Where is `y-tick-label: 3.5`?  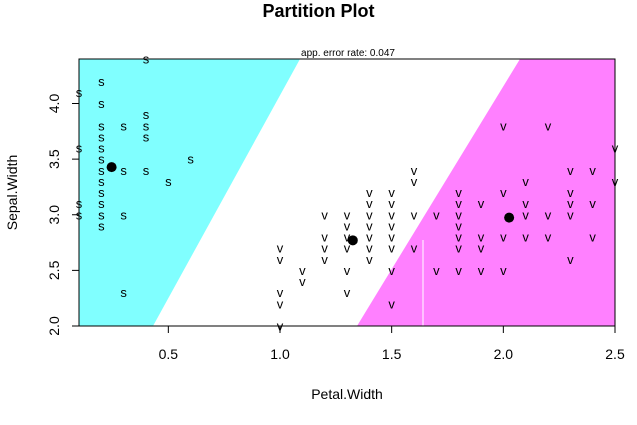
y-tick-label: 3.5 is located at coordinates (54, 159).